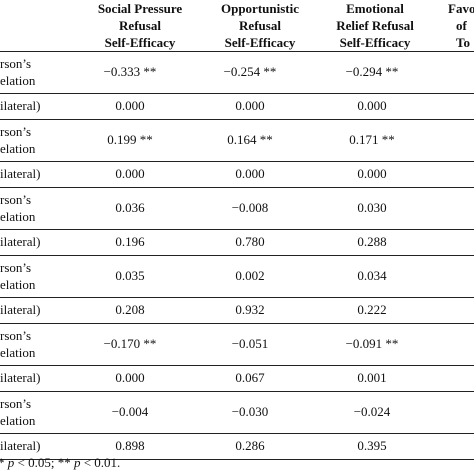 The width and height of the screenshot is (474, 474). I want to click on significance-row: ilateral) 0.208 0.932 0.222, so click(237, 310).